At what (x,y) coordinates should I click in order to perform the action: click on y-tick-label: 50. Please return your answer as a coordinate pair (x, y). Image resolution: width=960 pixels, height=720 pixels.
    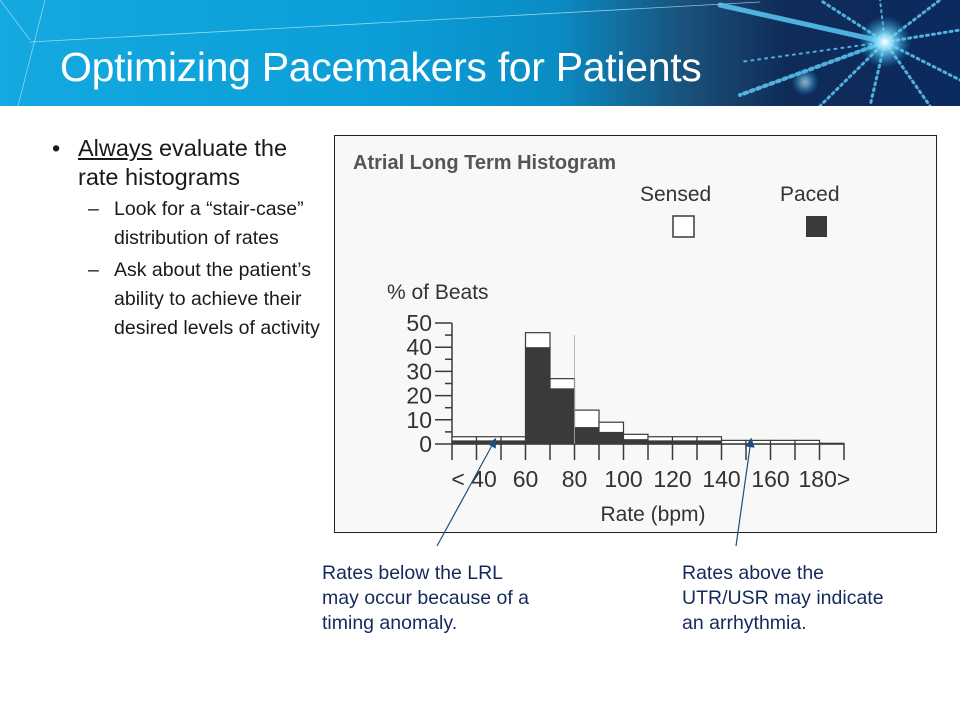
    Looking at the image, I should click on (419, 323).